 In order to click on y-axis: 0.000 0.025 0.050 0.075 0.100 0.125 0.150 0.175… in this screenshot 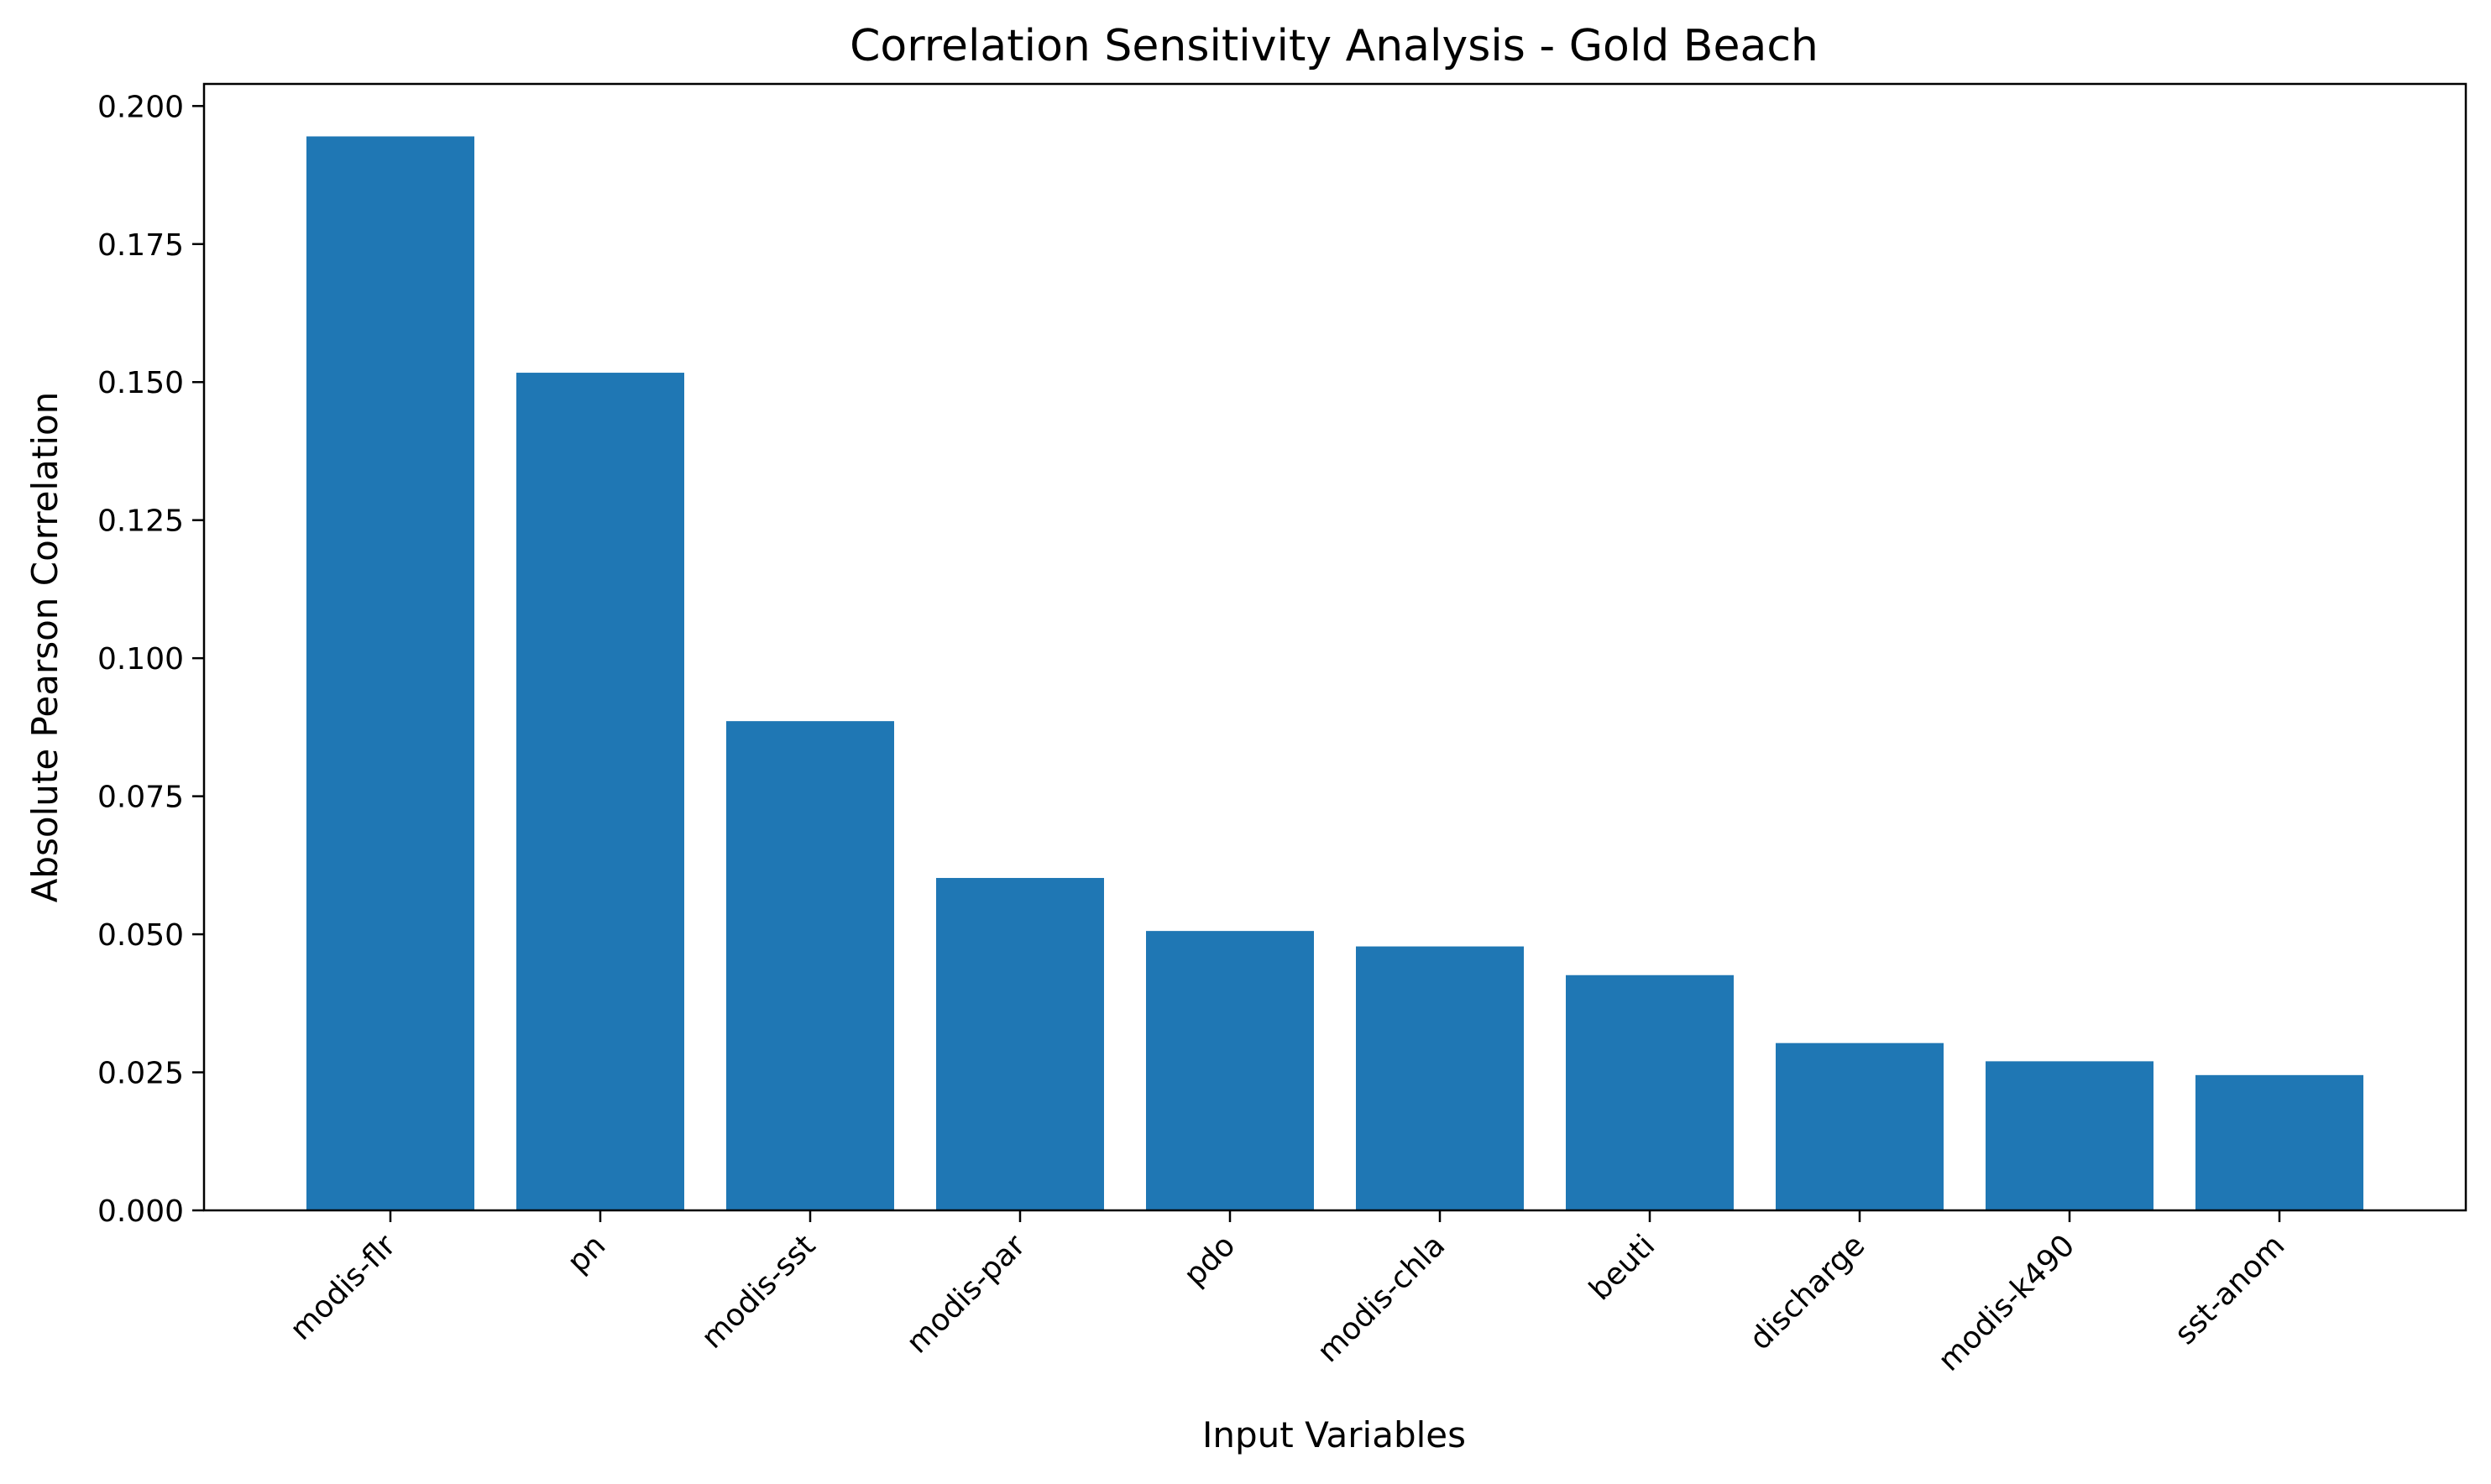, I will do `click(151, 659)`.